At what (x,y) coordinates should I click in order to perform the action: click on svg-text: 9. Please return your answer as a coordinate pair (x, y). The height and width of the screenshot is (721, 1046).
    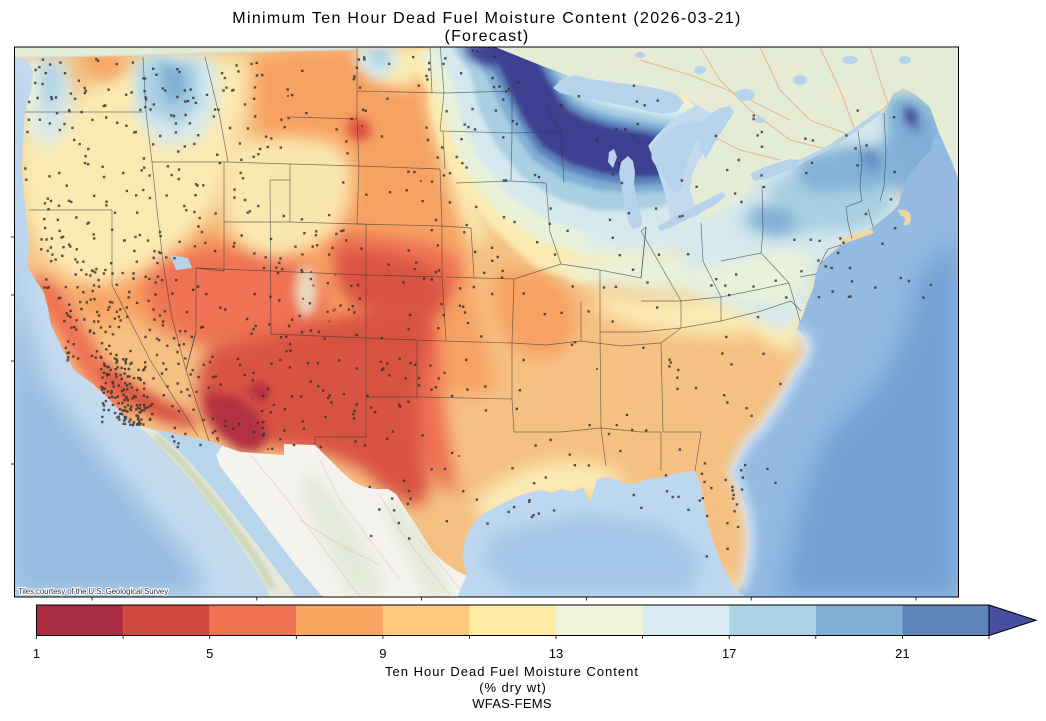
    Looking at the image, I should click on (382, 653).